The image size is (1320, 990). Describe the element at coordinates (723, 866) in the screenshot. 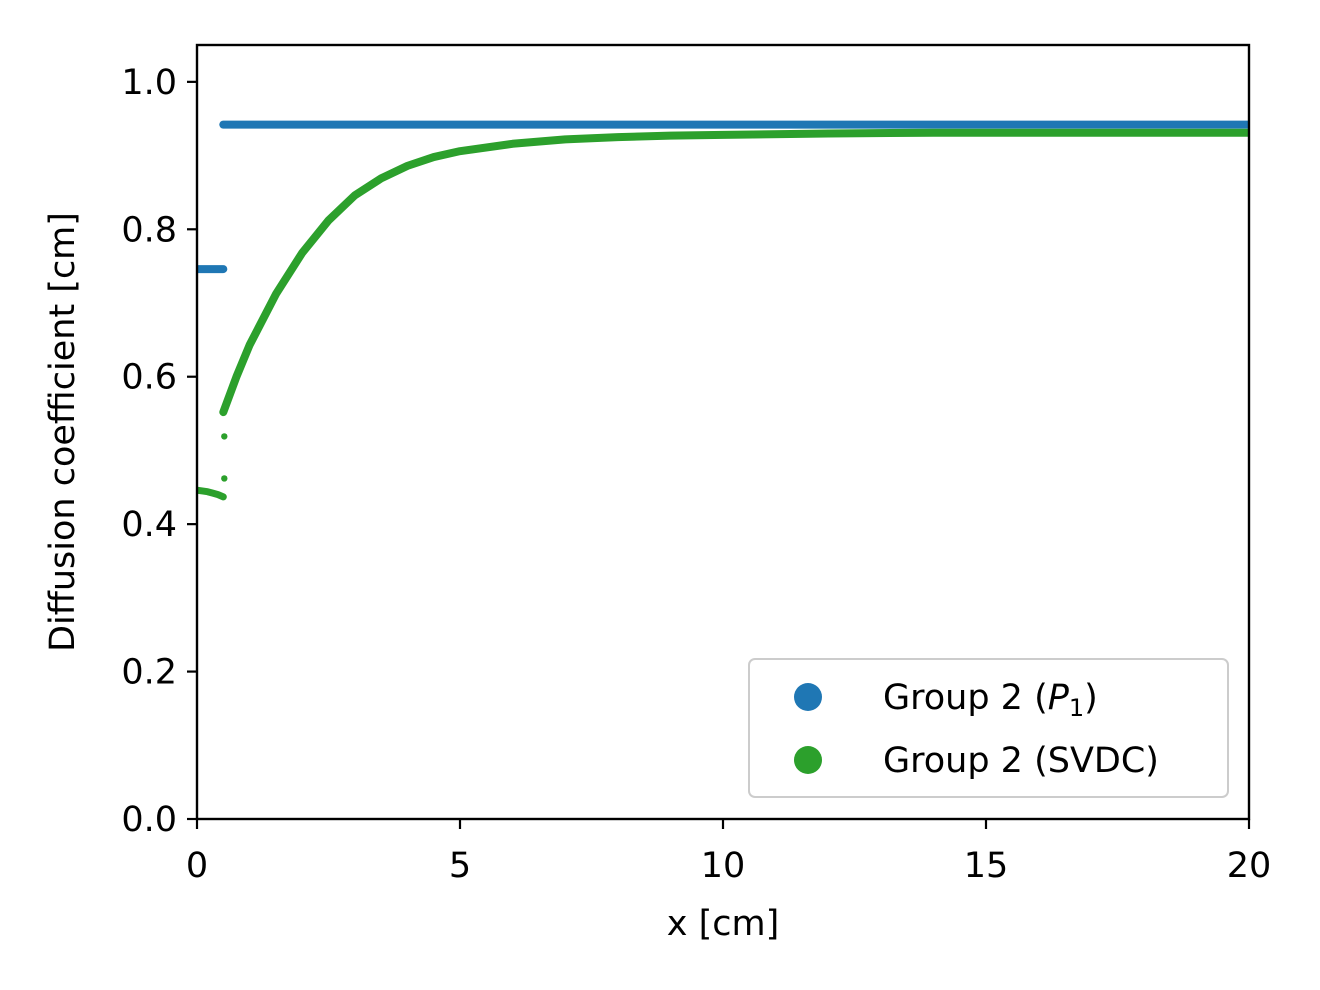

I see `x-tick-label-2: 10` at that location.